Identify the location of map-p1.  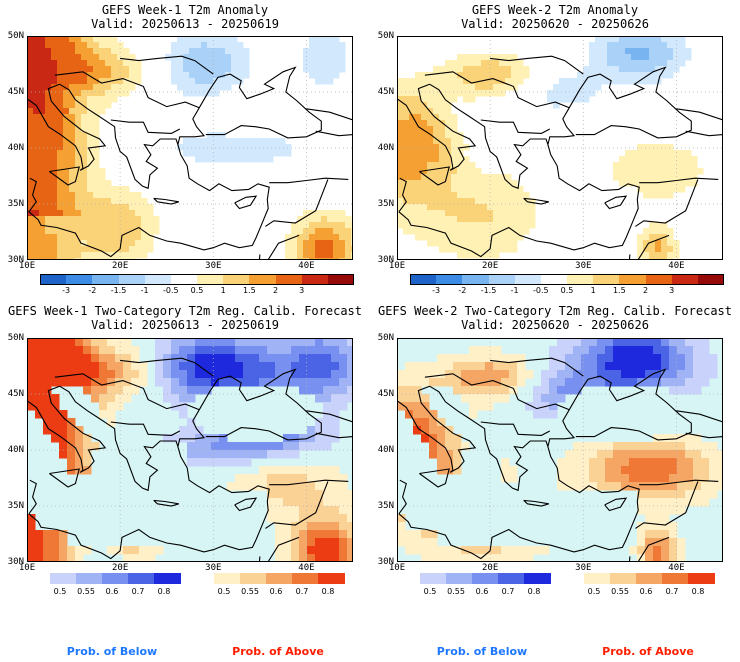
(190, 148).